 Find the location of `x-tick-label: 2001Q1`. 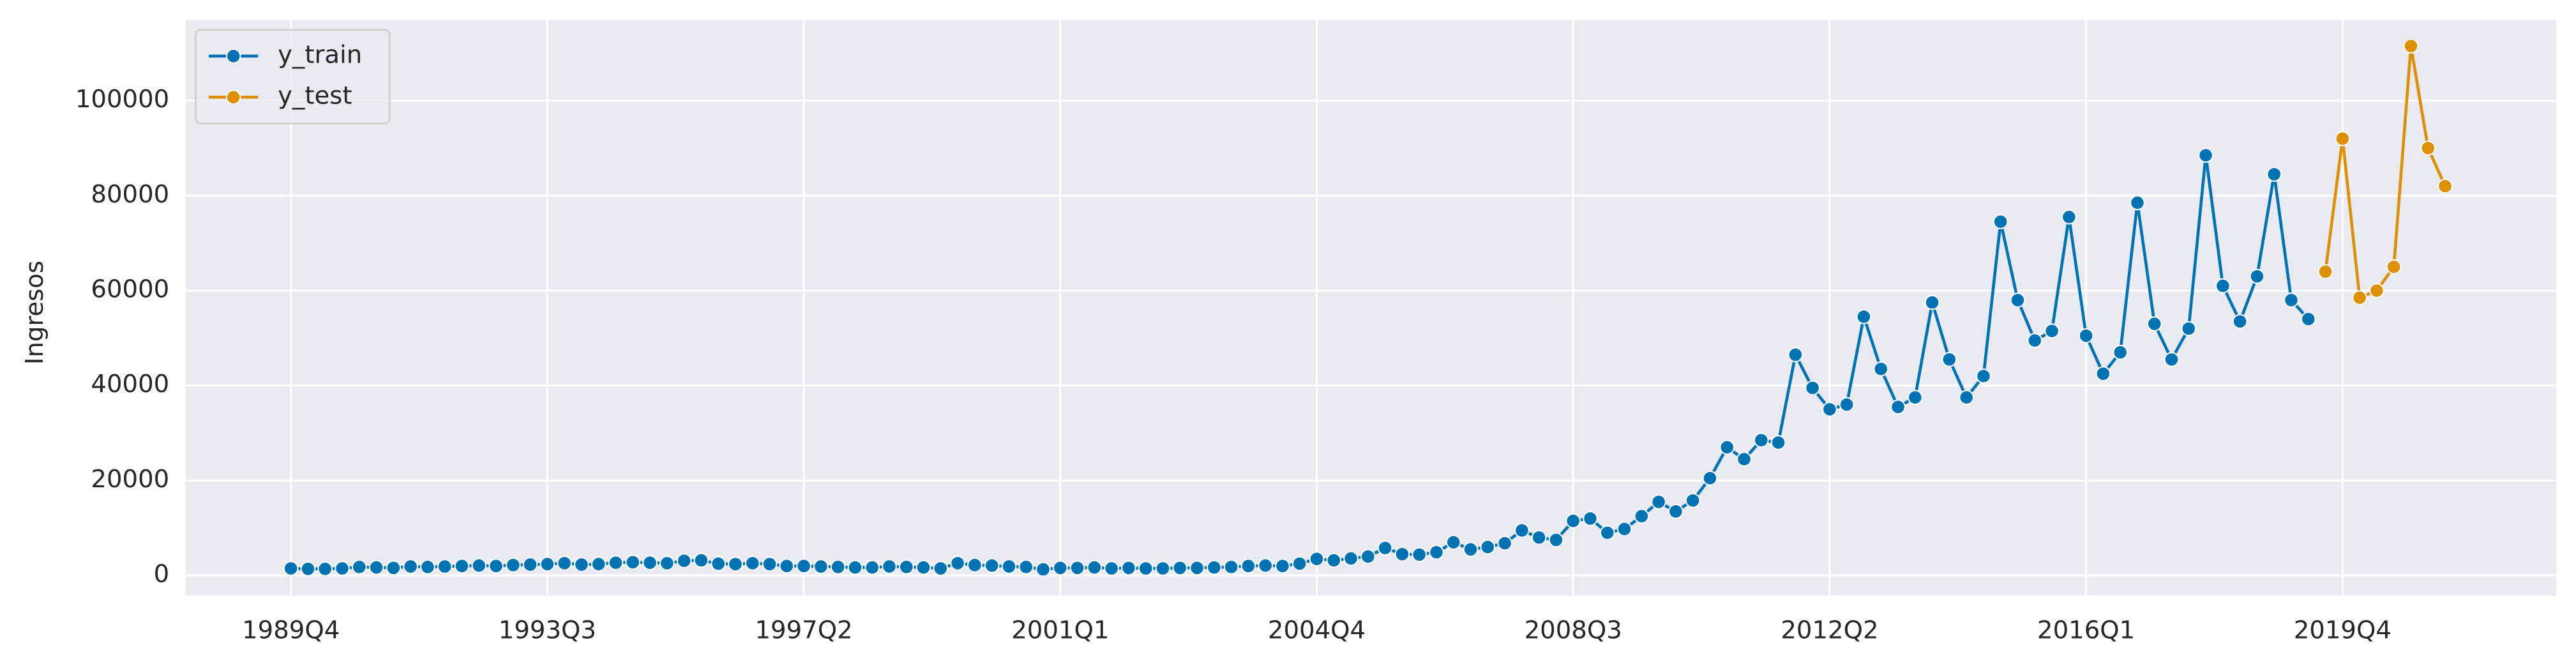

x-tick-label: 2001Q1 is located at coordinates (1060, 630).